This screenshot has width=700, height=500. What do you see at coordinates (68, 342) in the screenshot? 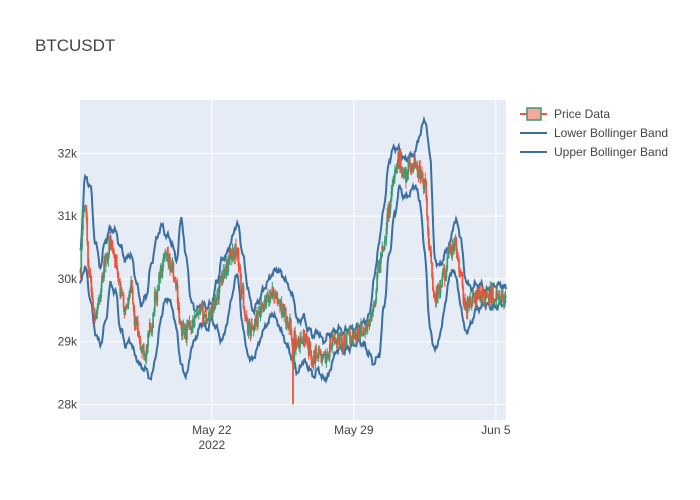
I see `y-tick-label: 29k` at bounding box center [68, 342].